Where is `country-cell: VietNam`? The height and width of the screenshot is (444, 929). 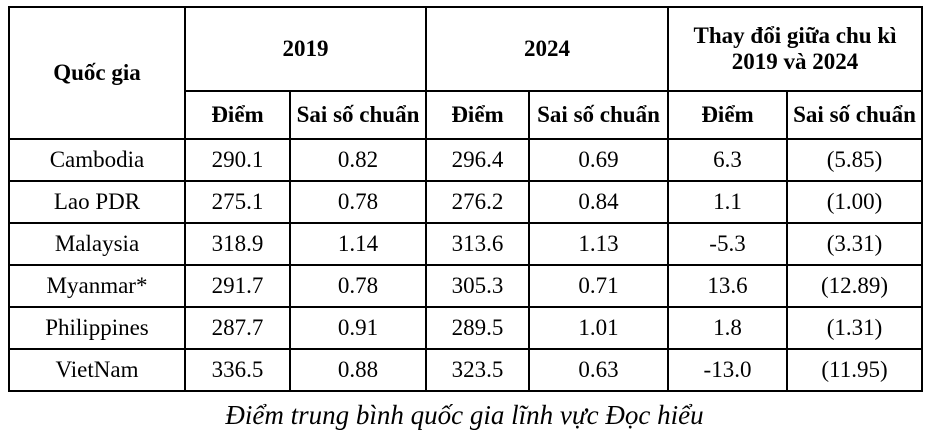 country-cell: VietNam is located at coordinates (97, 370).